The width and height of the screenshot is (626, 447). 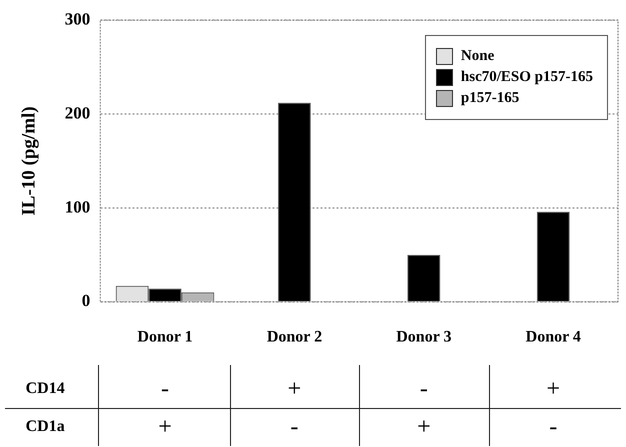 What do you see at coordinates (294, 337) in the screenshot?
I see `x-tick-label: Donor 2` at bounding box center [294, 337].